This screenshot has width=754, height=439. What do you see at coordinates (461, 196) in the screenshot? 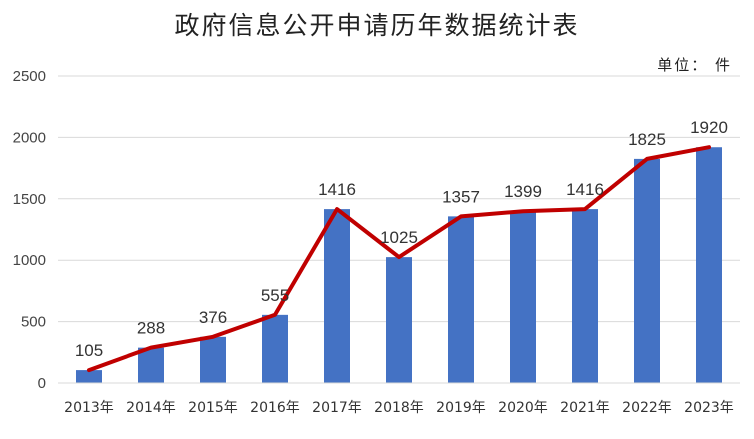
I see `data-label: 1357` at bounding box center [461, 196].